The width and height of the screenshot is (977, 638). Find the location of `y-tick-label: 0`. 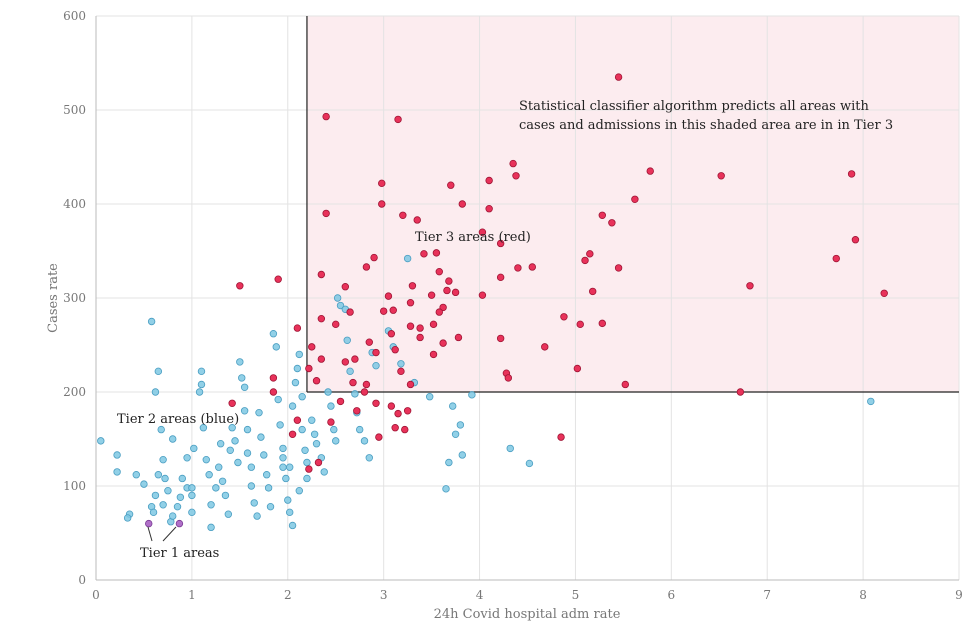

y-tick-label: 0 is located at coordinates (82, 580).